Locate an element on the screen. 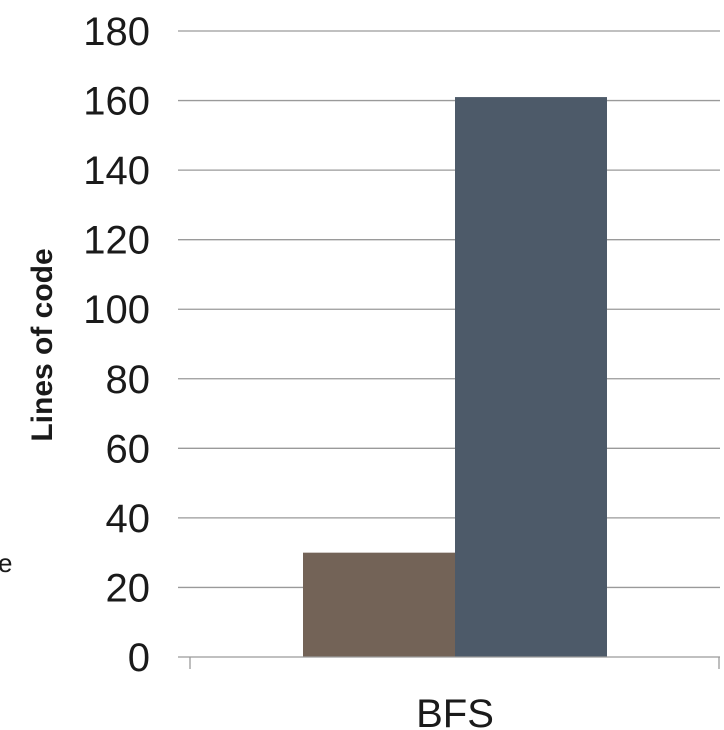 The image size is (724, 730). y-tick-label: 40 is located at coordinates (128, 519).